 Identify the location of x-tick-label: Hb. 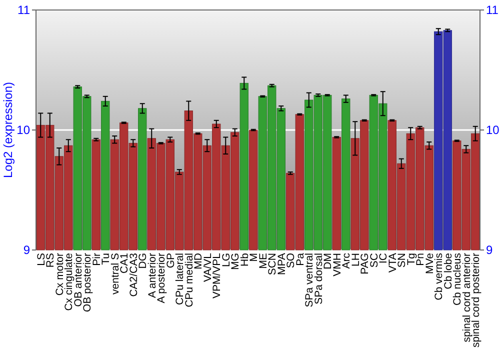
(244, 259).